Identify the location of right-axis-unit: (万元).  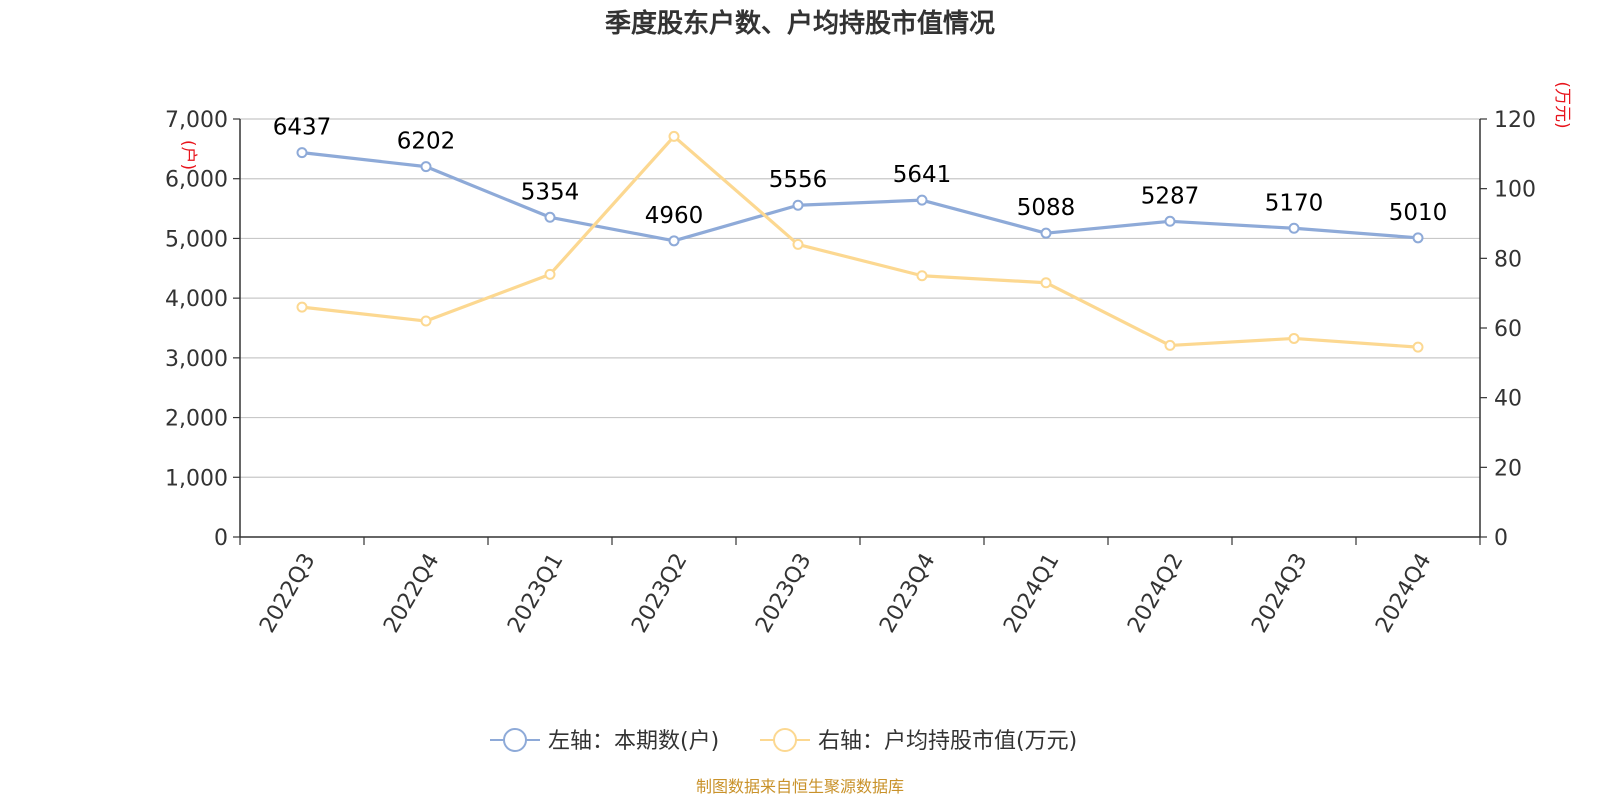
(1562, 104).